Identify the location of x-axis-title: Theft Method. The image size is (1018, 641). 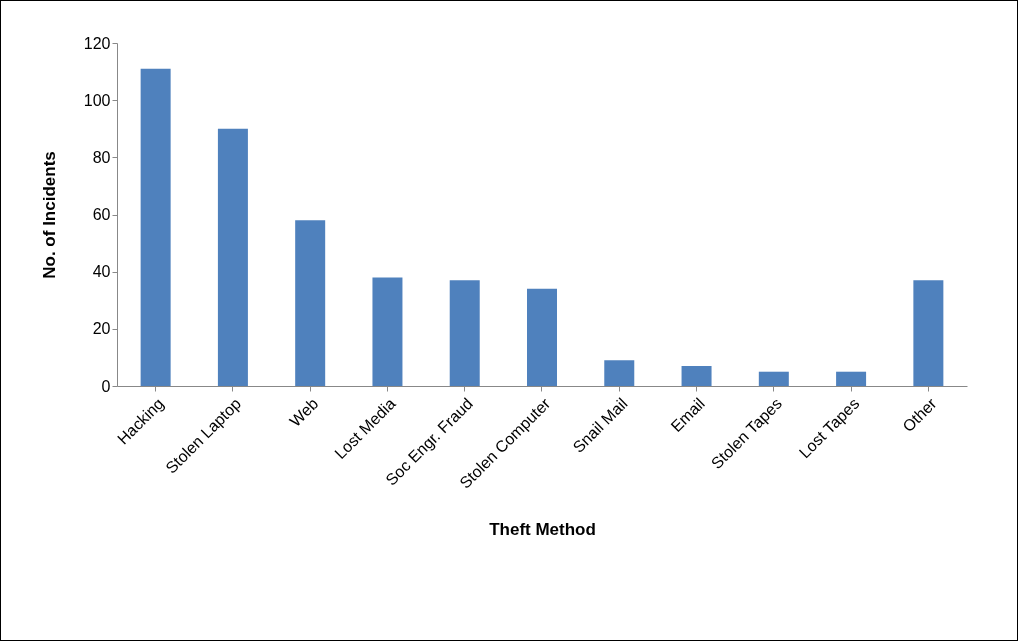
(542, 529).